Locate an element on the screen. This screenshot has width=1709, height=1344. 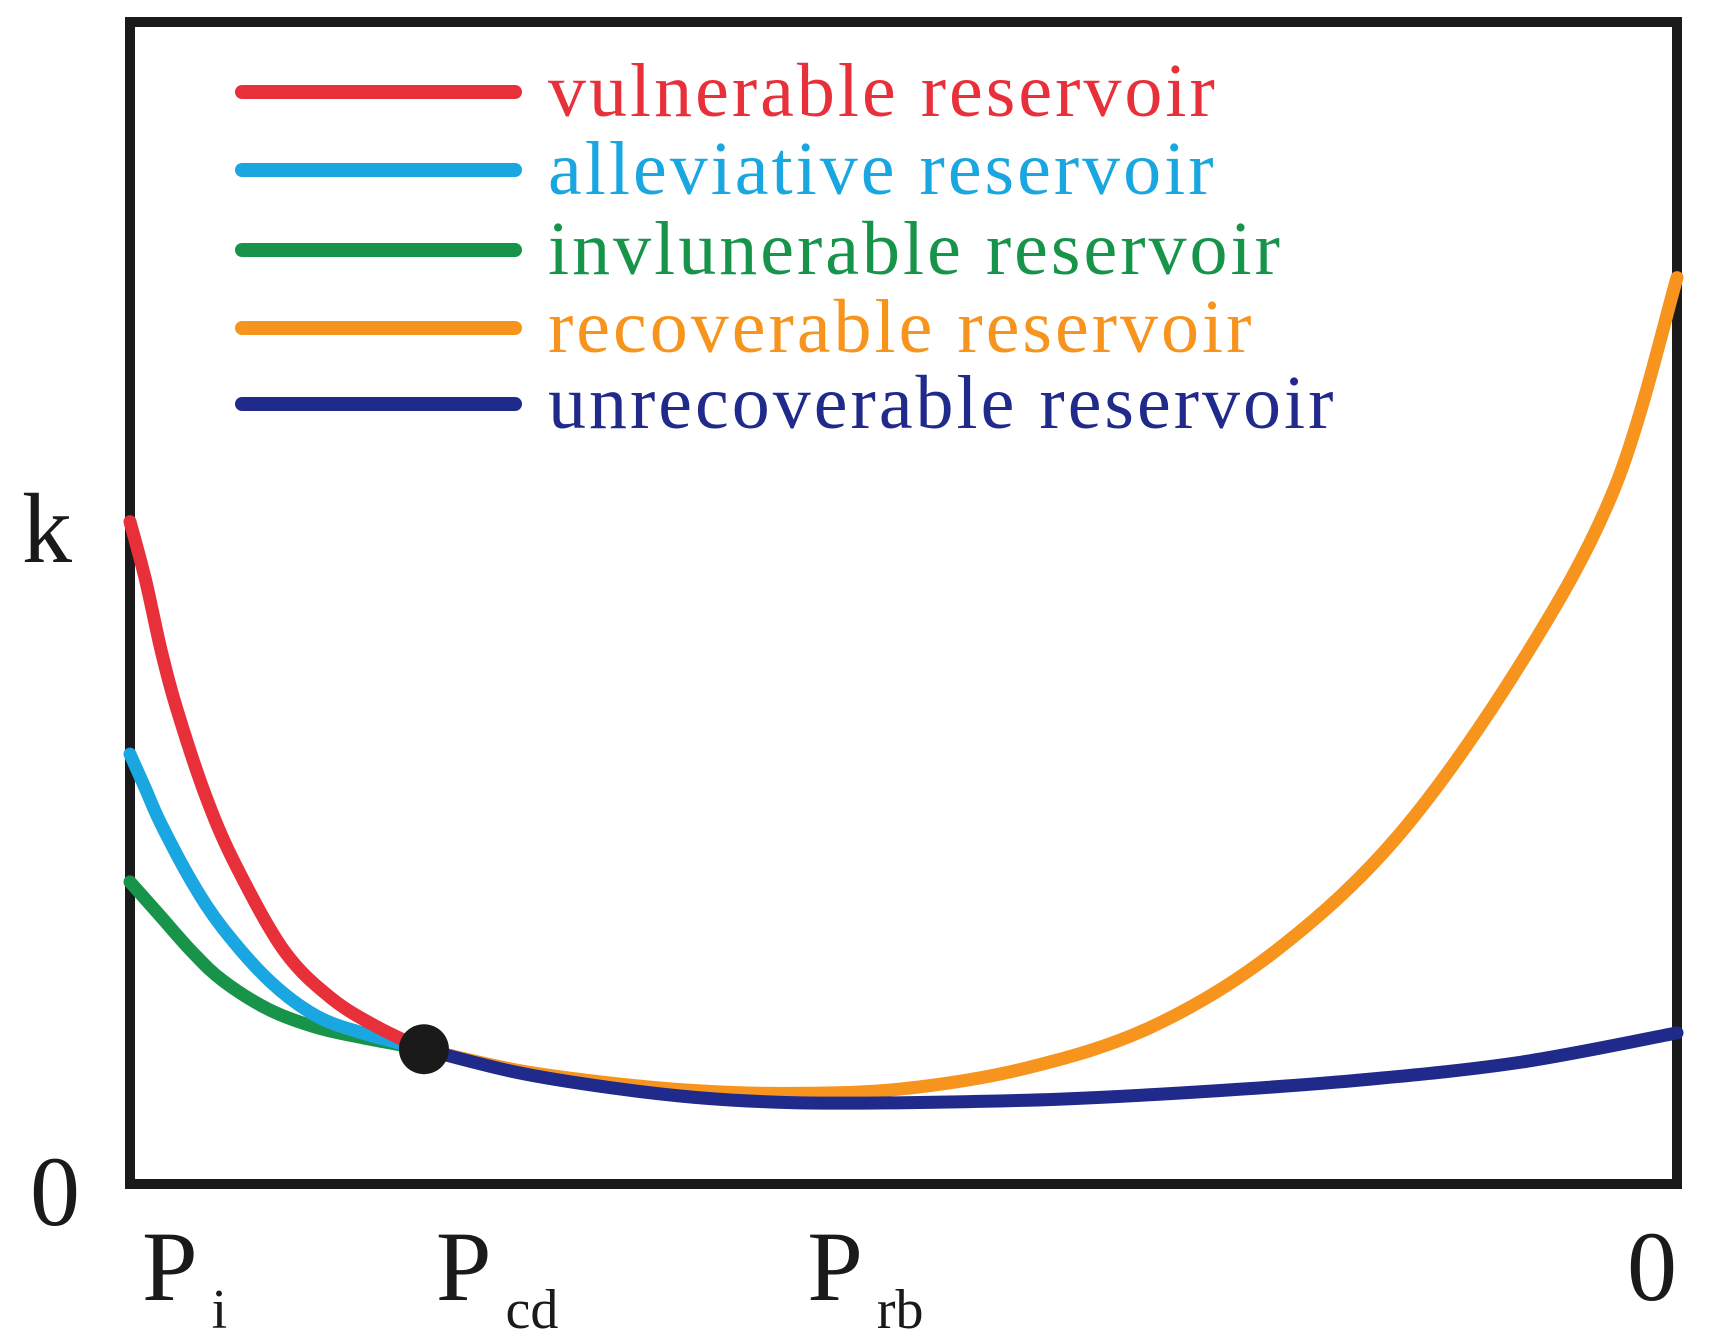
y-origin-label: 0 is located at coordinates (55, 1191).